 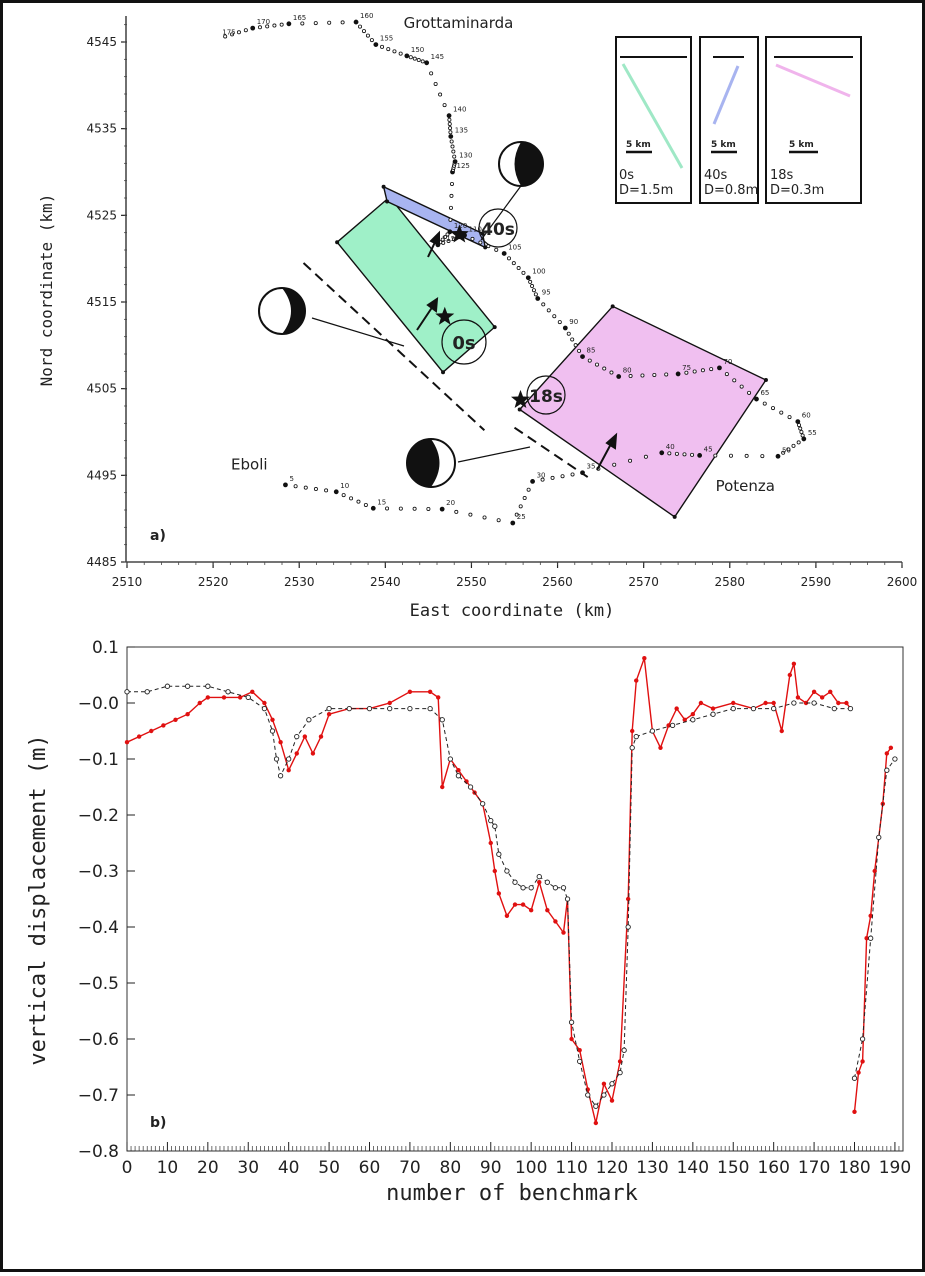 What do you see at coordinates (448, 239) in the screenshot?
I see `benchmark-label: 115` at bounding box center [448, 239].